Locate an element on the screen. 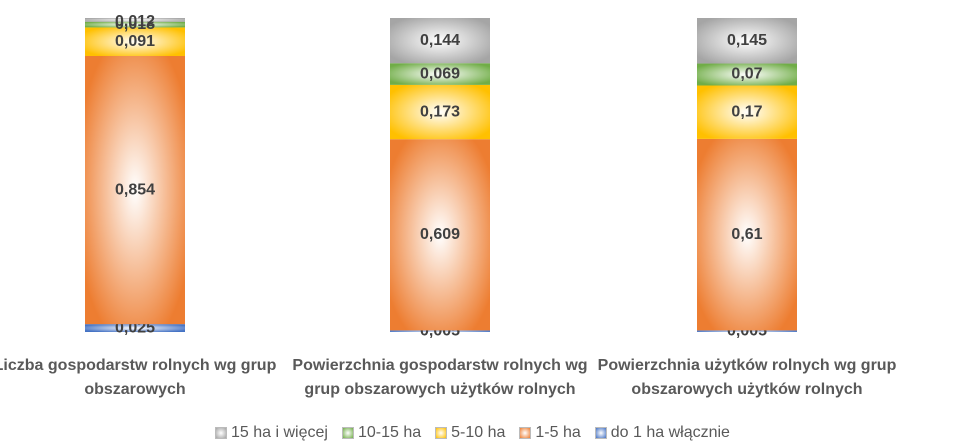 This screenshot has width=954, height=444. data-label: 0,07 is located at coordinates (746, 74).